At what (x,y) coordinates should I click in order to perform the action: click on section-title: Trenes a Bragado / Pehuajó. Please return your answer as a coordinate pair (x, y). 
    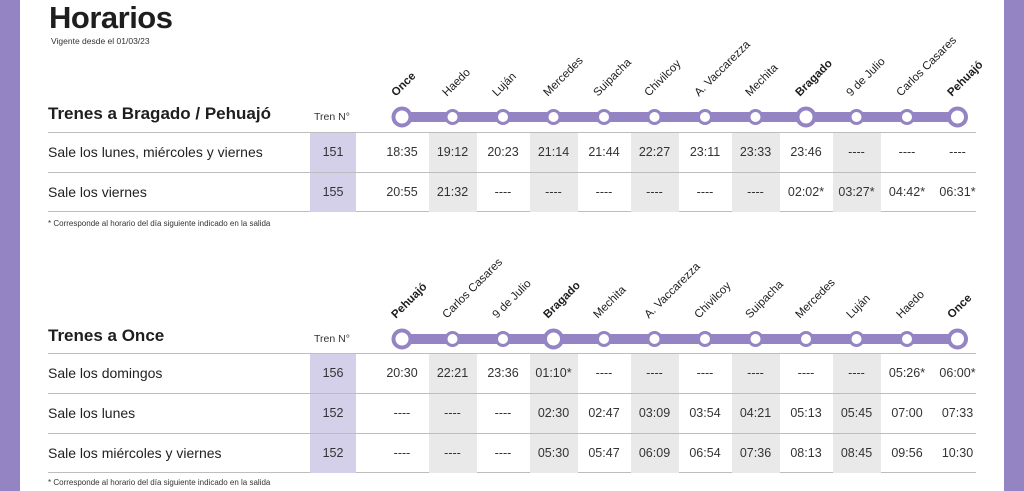
    Looking at the image, I should click on (159, 113).